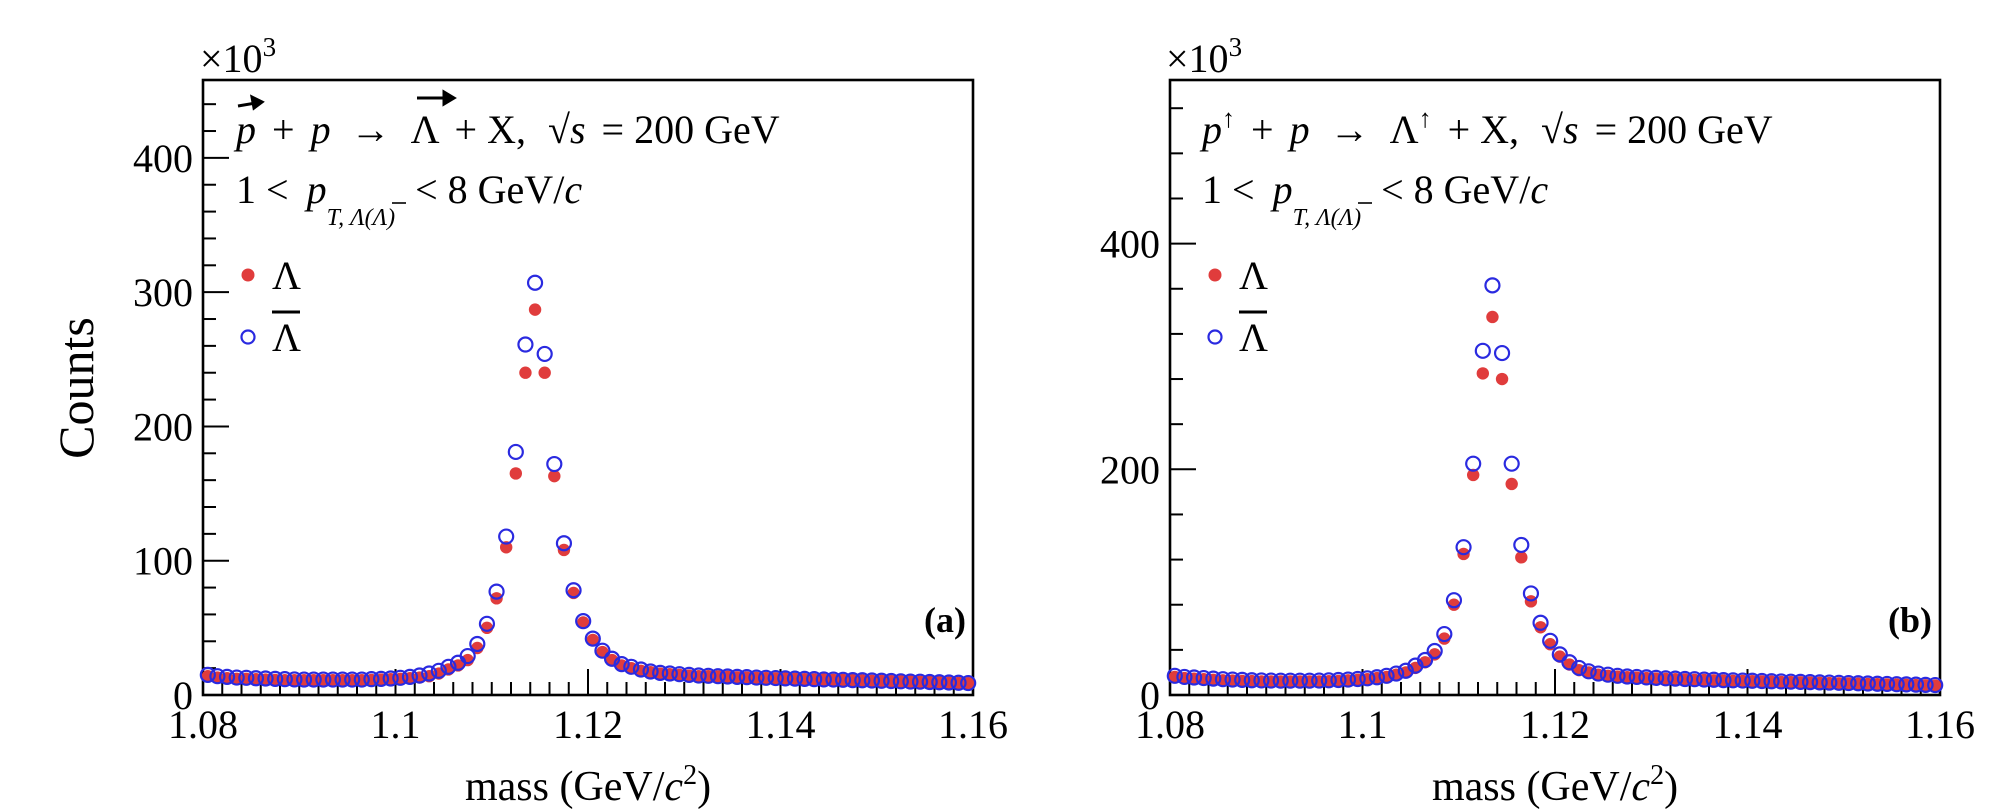 The width and height of the screenshot is (2016, 810). Describe the element at coordinates (76, 388) in the screenshot. I see `y-axis-label: Counts` at that location.